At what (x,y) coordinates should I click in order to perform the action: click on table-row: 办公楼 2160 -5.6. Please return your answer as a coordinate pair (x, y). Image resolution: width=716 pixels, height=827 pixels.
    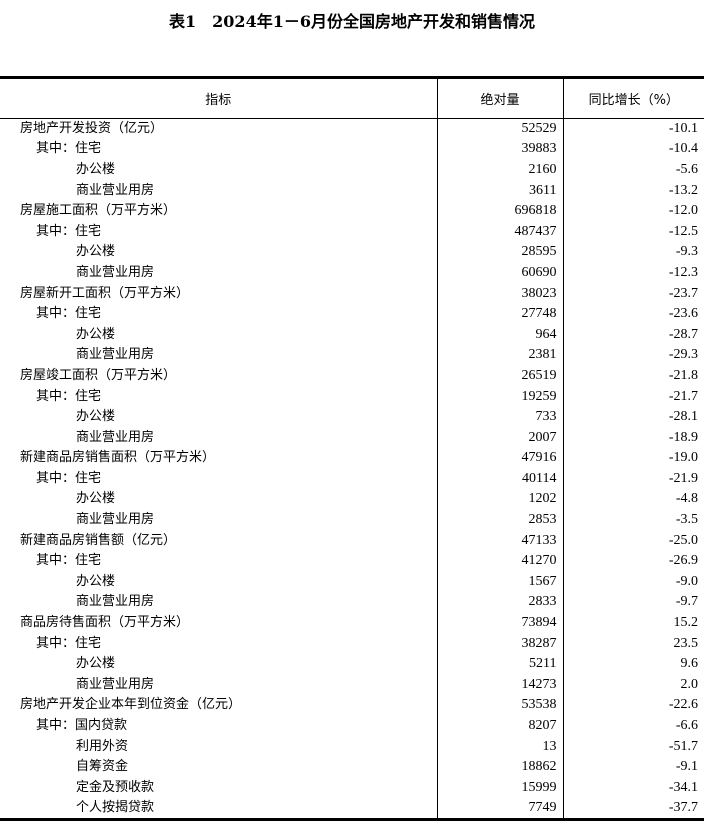
    Looking at the image, I should click on (352, 170).